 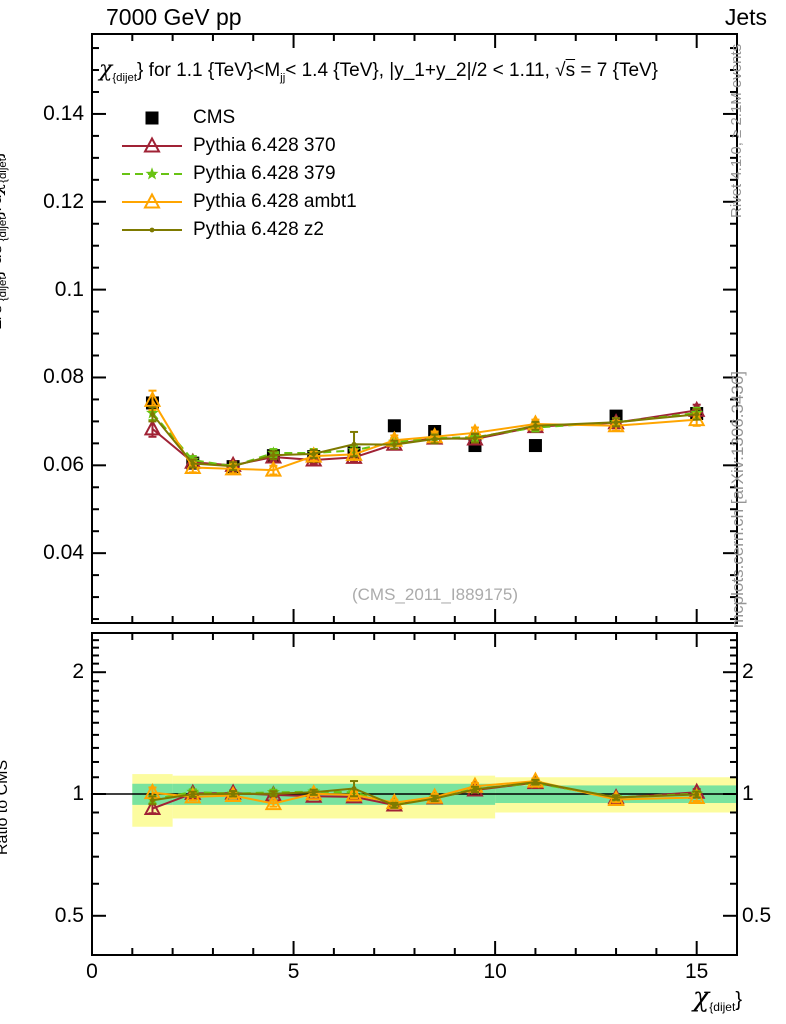 I want to click on text-run: = 7 {TeV}, so click(x=617, y=70).